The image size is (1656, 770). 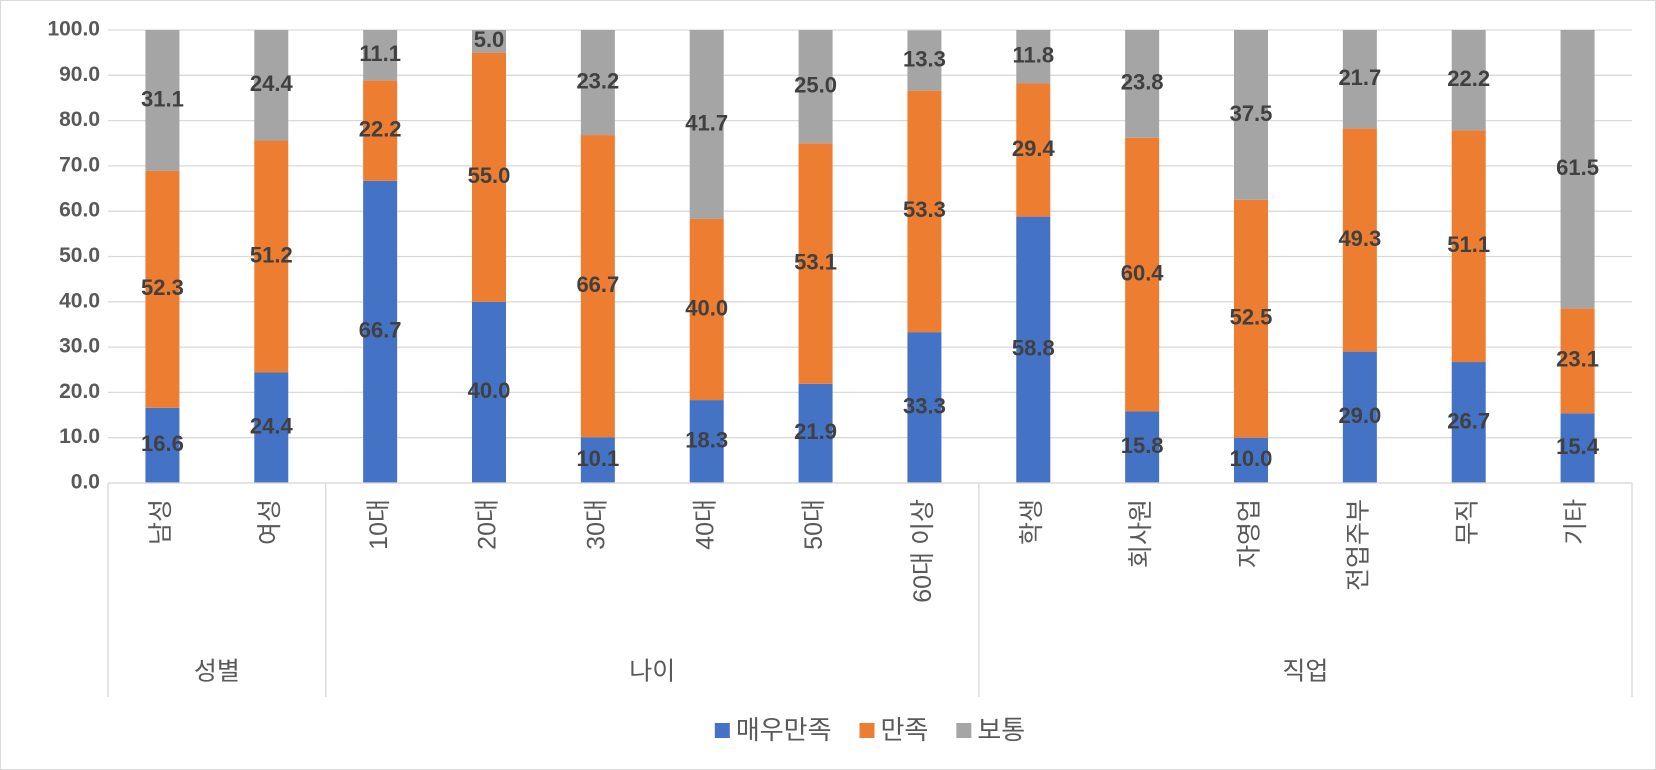 I want to click on data-label: 53.3, so click(x=924, y=209).